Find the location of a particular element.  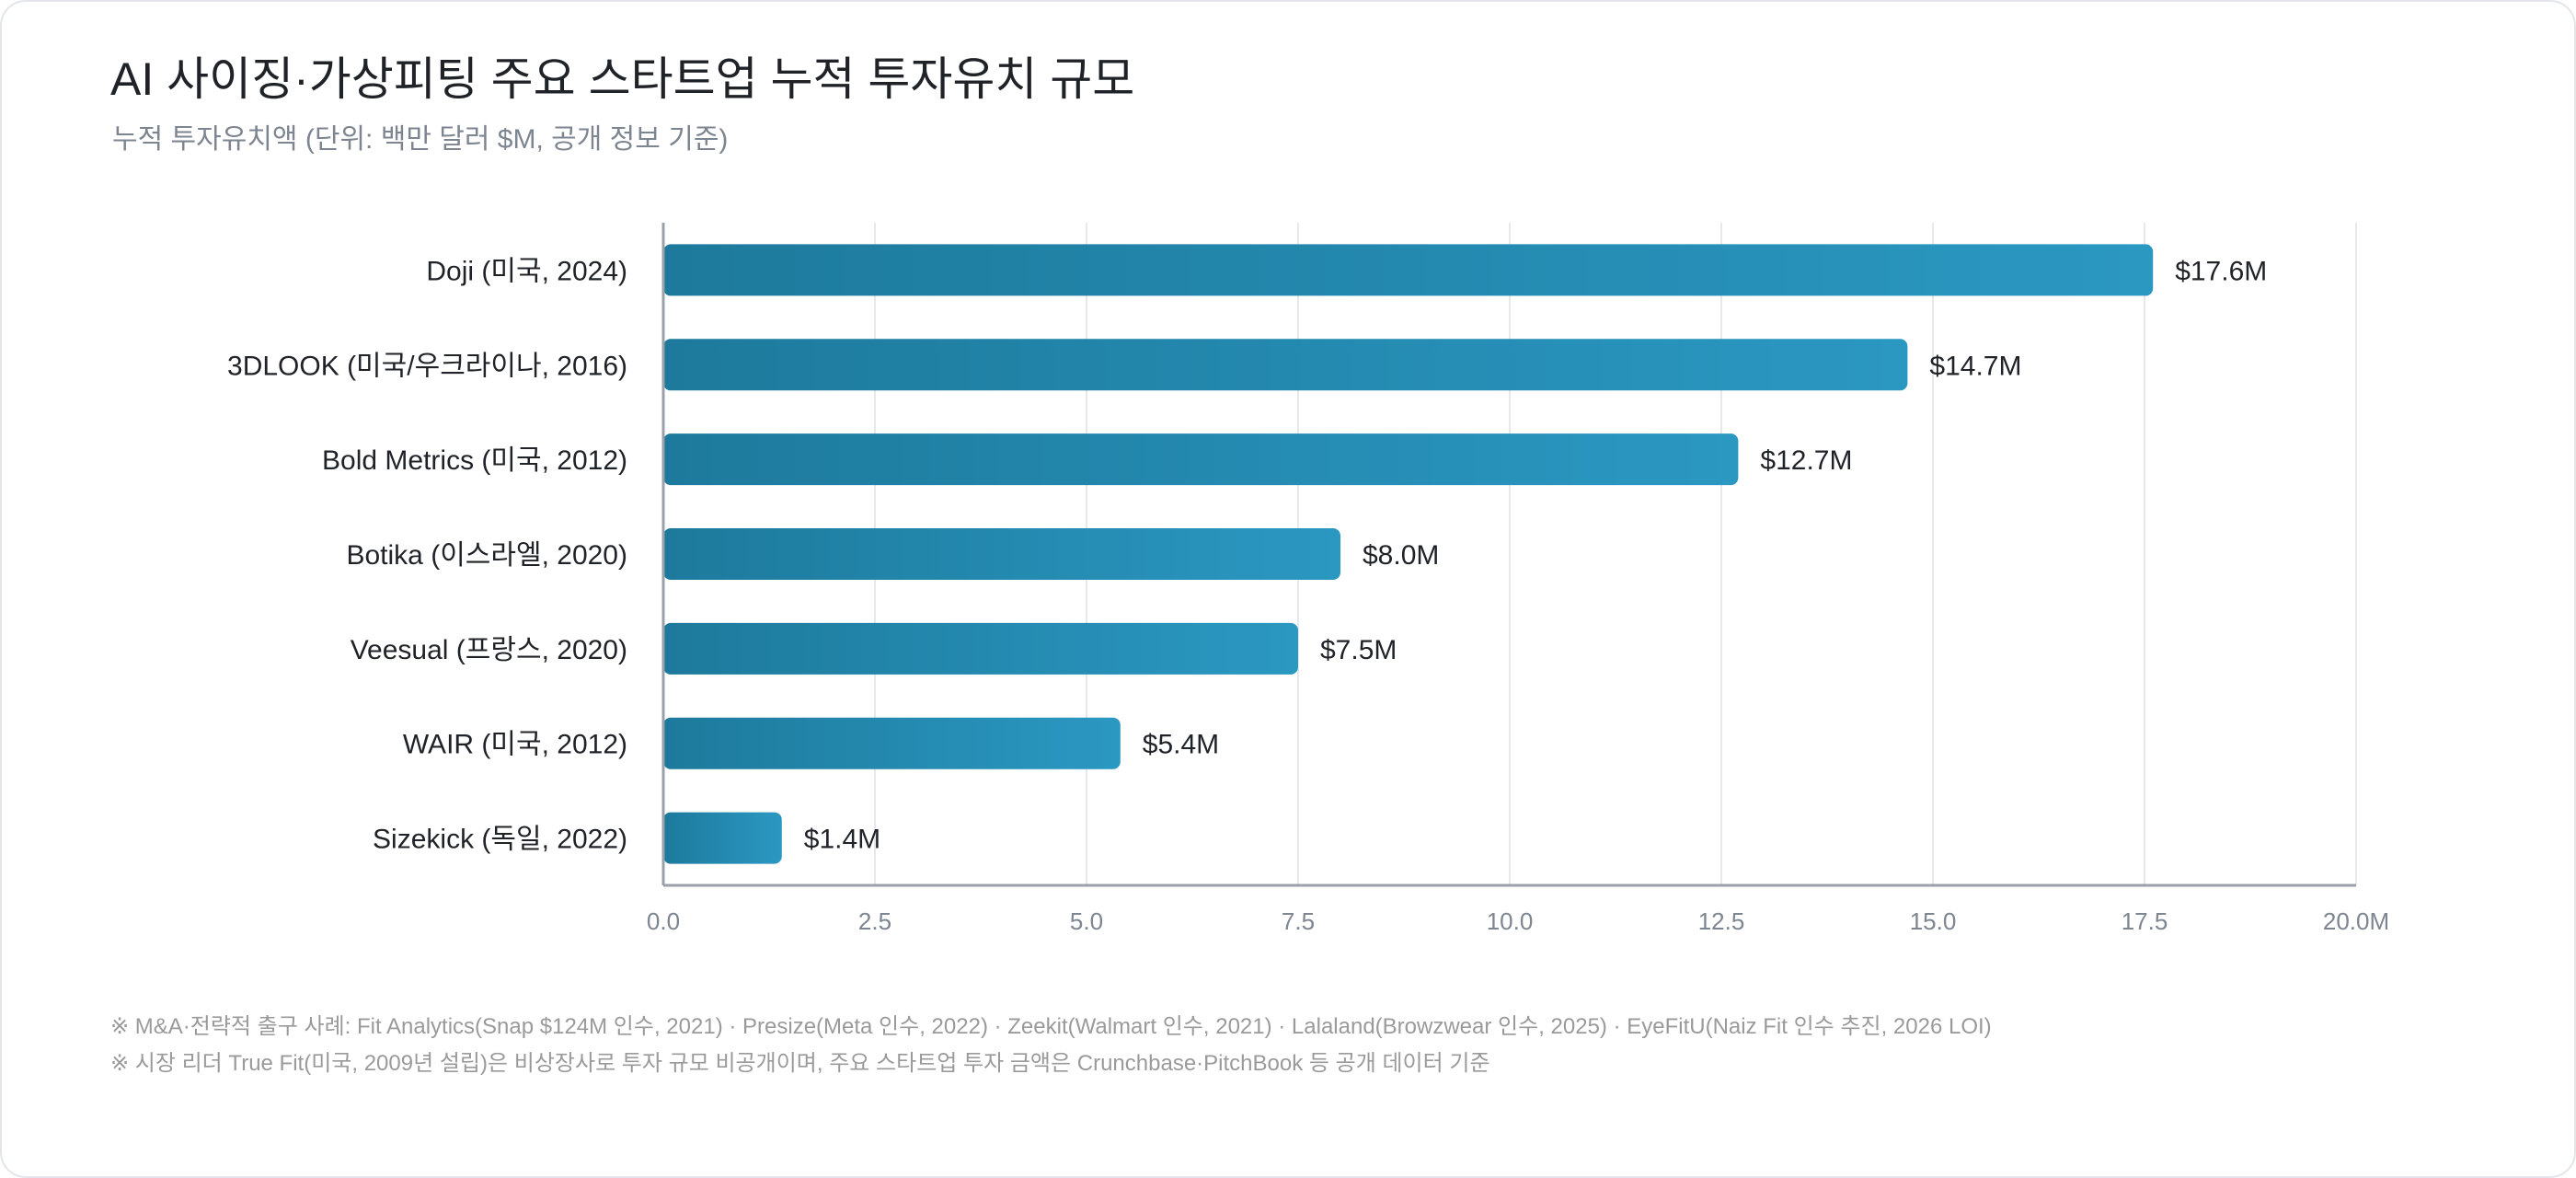

x-tick-label: 7.5 is located at coordinates (1298, 921).